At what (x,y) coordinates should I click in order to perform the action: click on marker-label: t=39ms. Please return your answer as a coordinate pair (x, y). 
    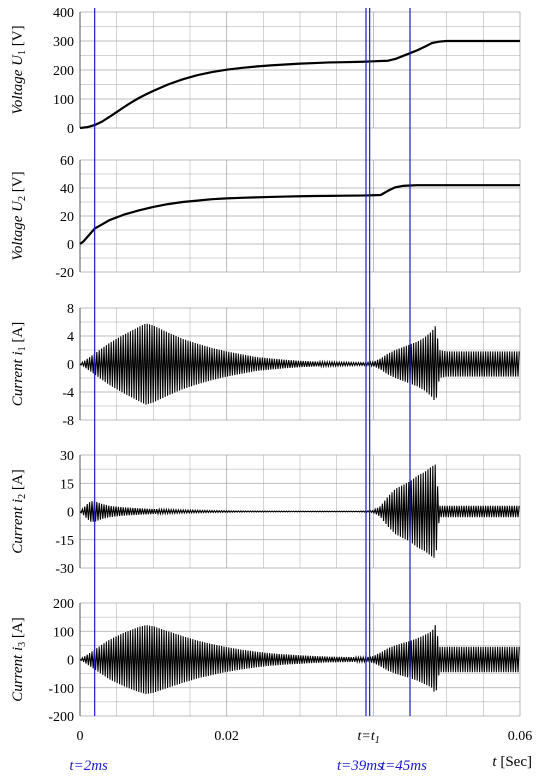
    Looking at the image, I should click on (360, 766).